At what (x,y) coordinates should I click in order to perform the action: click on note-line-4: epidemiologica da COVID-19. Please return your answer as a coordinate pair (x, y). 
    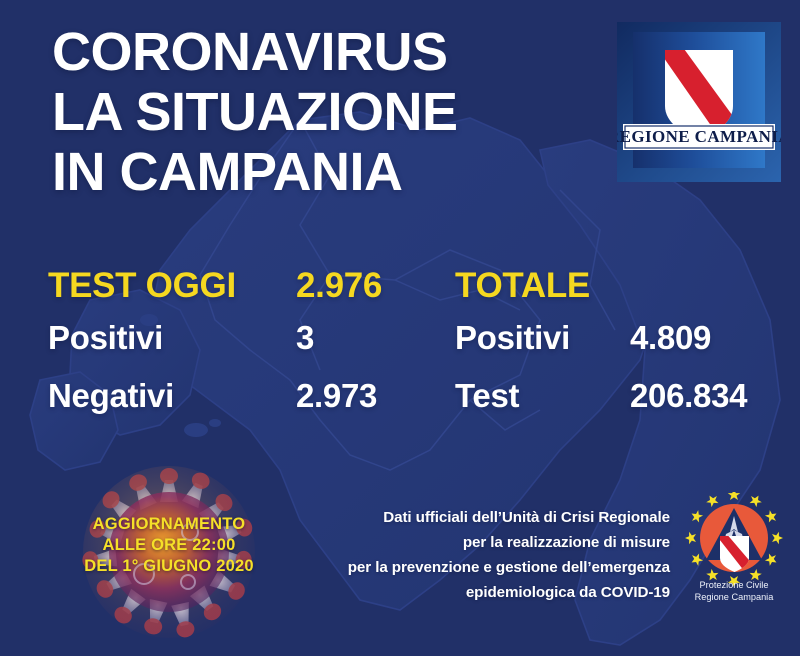
    Looking at the image, I should click on (567, 592).